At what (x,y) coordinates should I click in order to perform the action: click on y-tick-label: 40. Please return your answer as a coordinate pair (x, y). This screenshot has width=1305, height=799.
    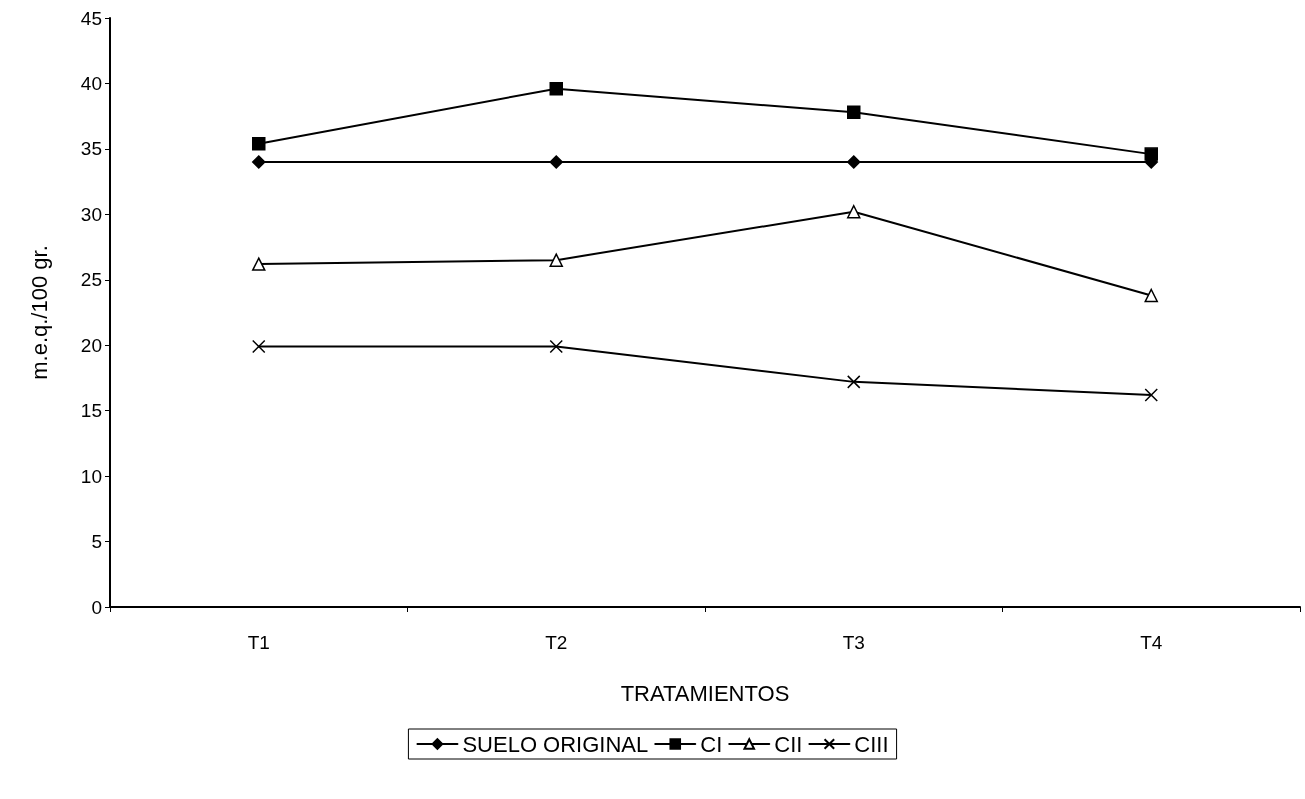
    Looking at the image, I should click on (91, 83).